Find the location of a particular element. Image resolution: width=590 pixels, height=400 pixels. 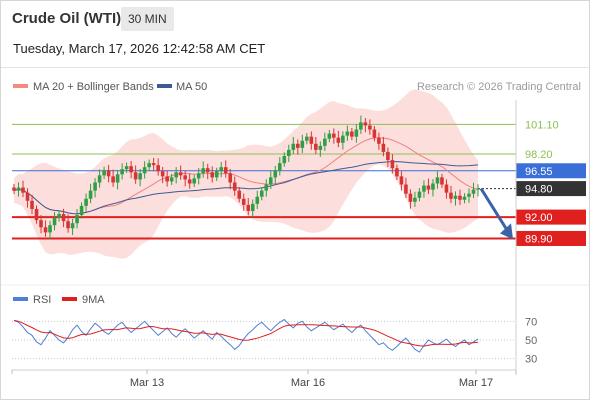

level-box-94.80 is located at coordinates (551, 189).